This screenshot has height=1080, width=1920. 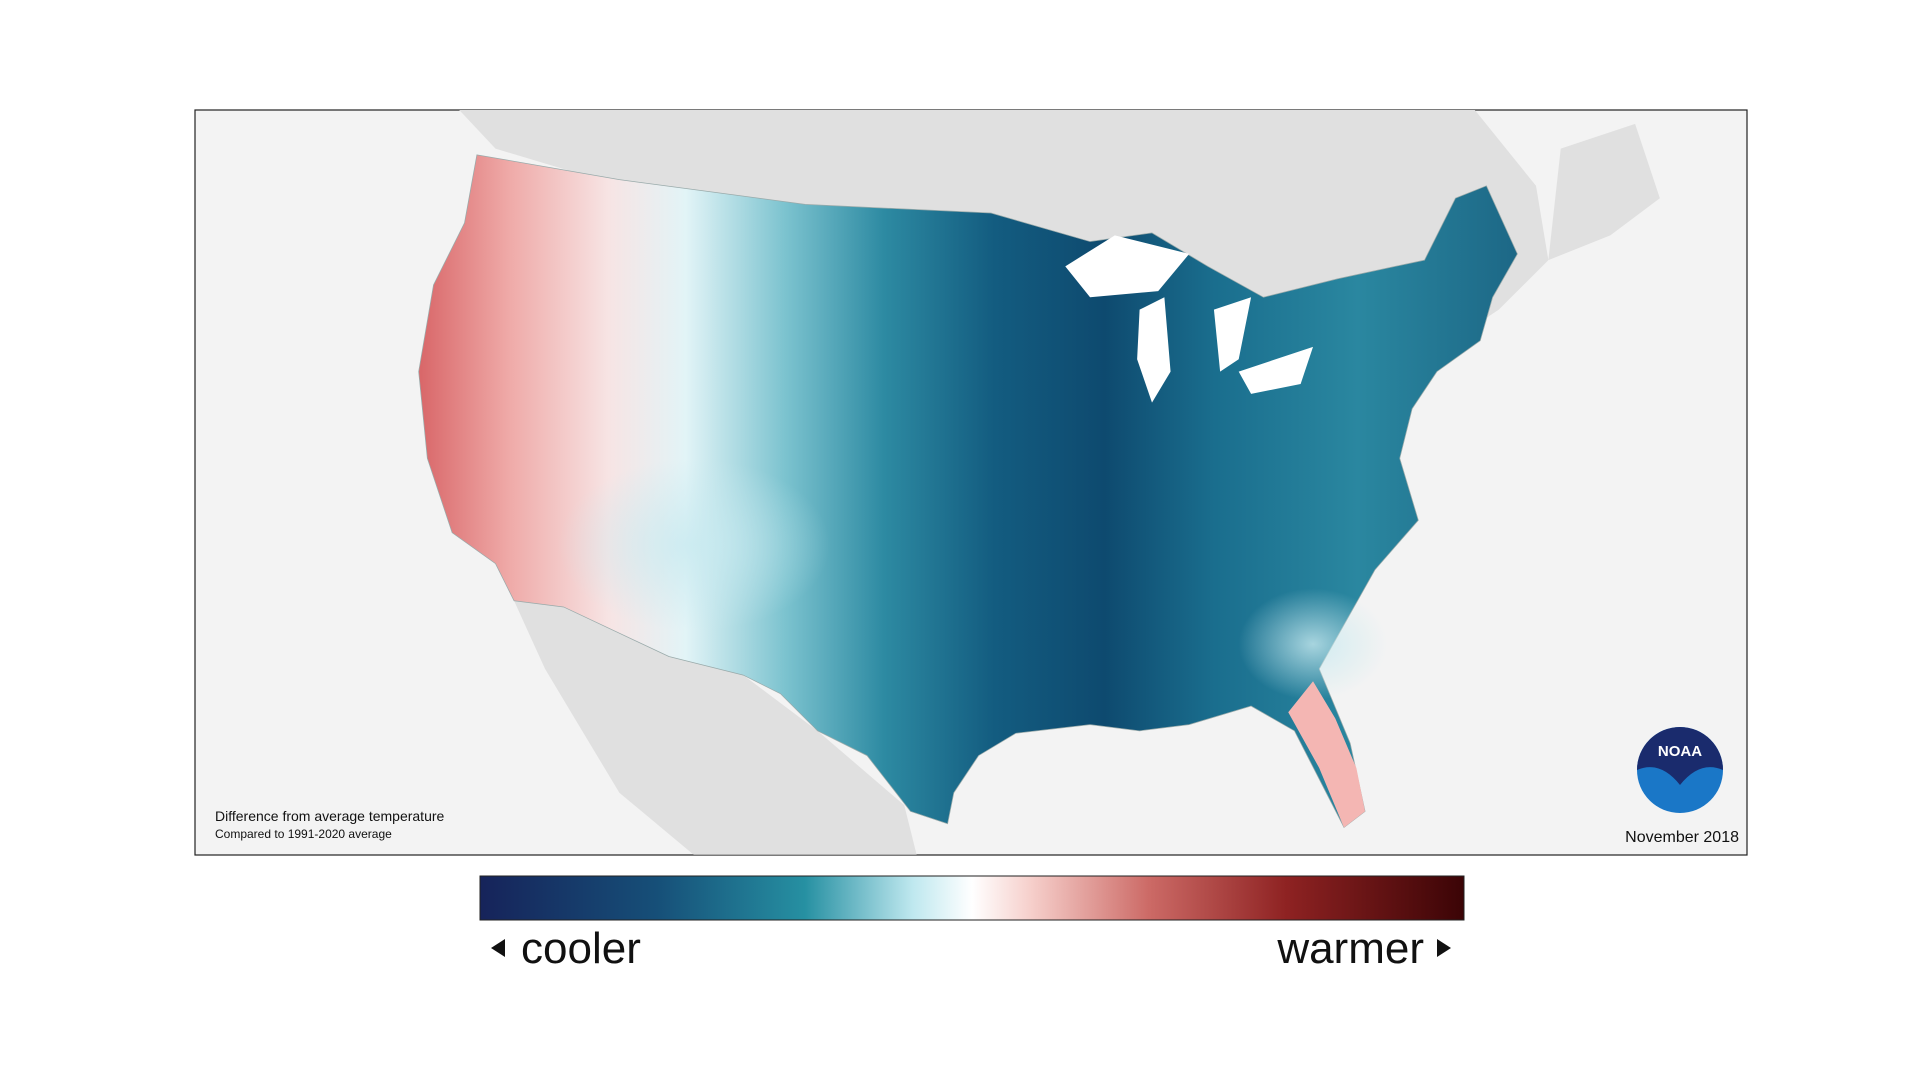 What do you see at coordinates (1680, 751) in the screenshot?
I see `logo-text: NOAA` at bounding box center [1680, 751].